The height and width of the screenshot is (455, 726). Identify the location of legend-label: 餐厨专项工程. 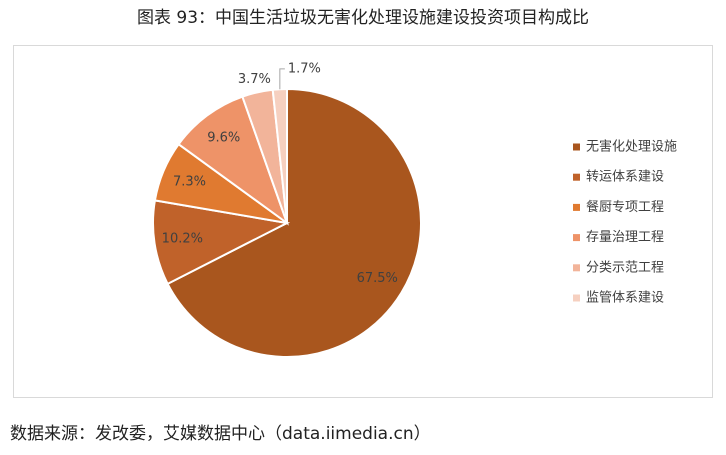
(625, 207).